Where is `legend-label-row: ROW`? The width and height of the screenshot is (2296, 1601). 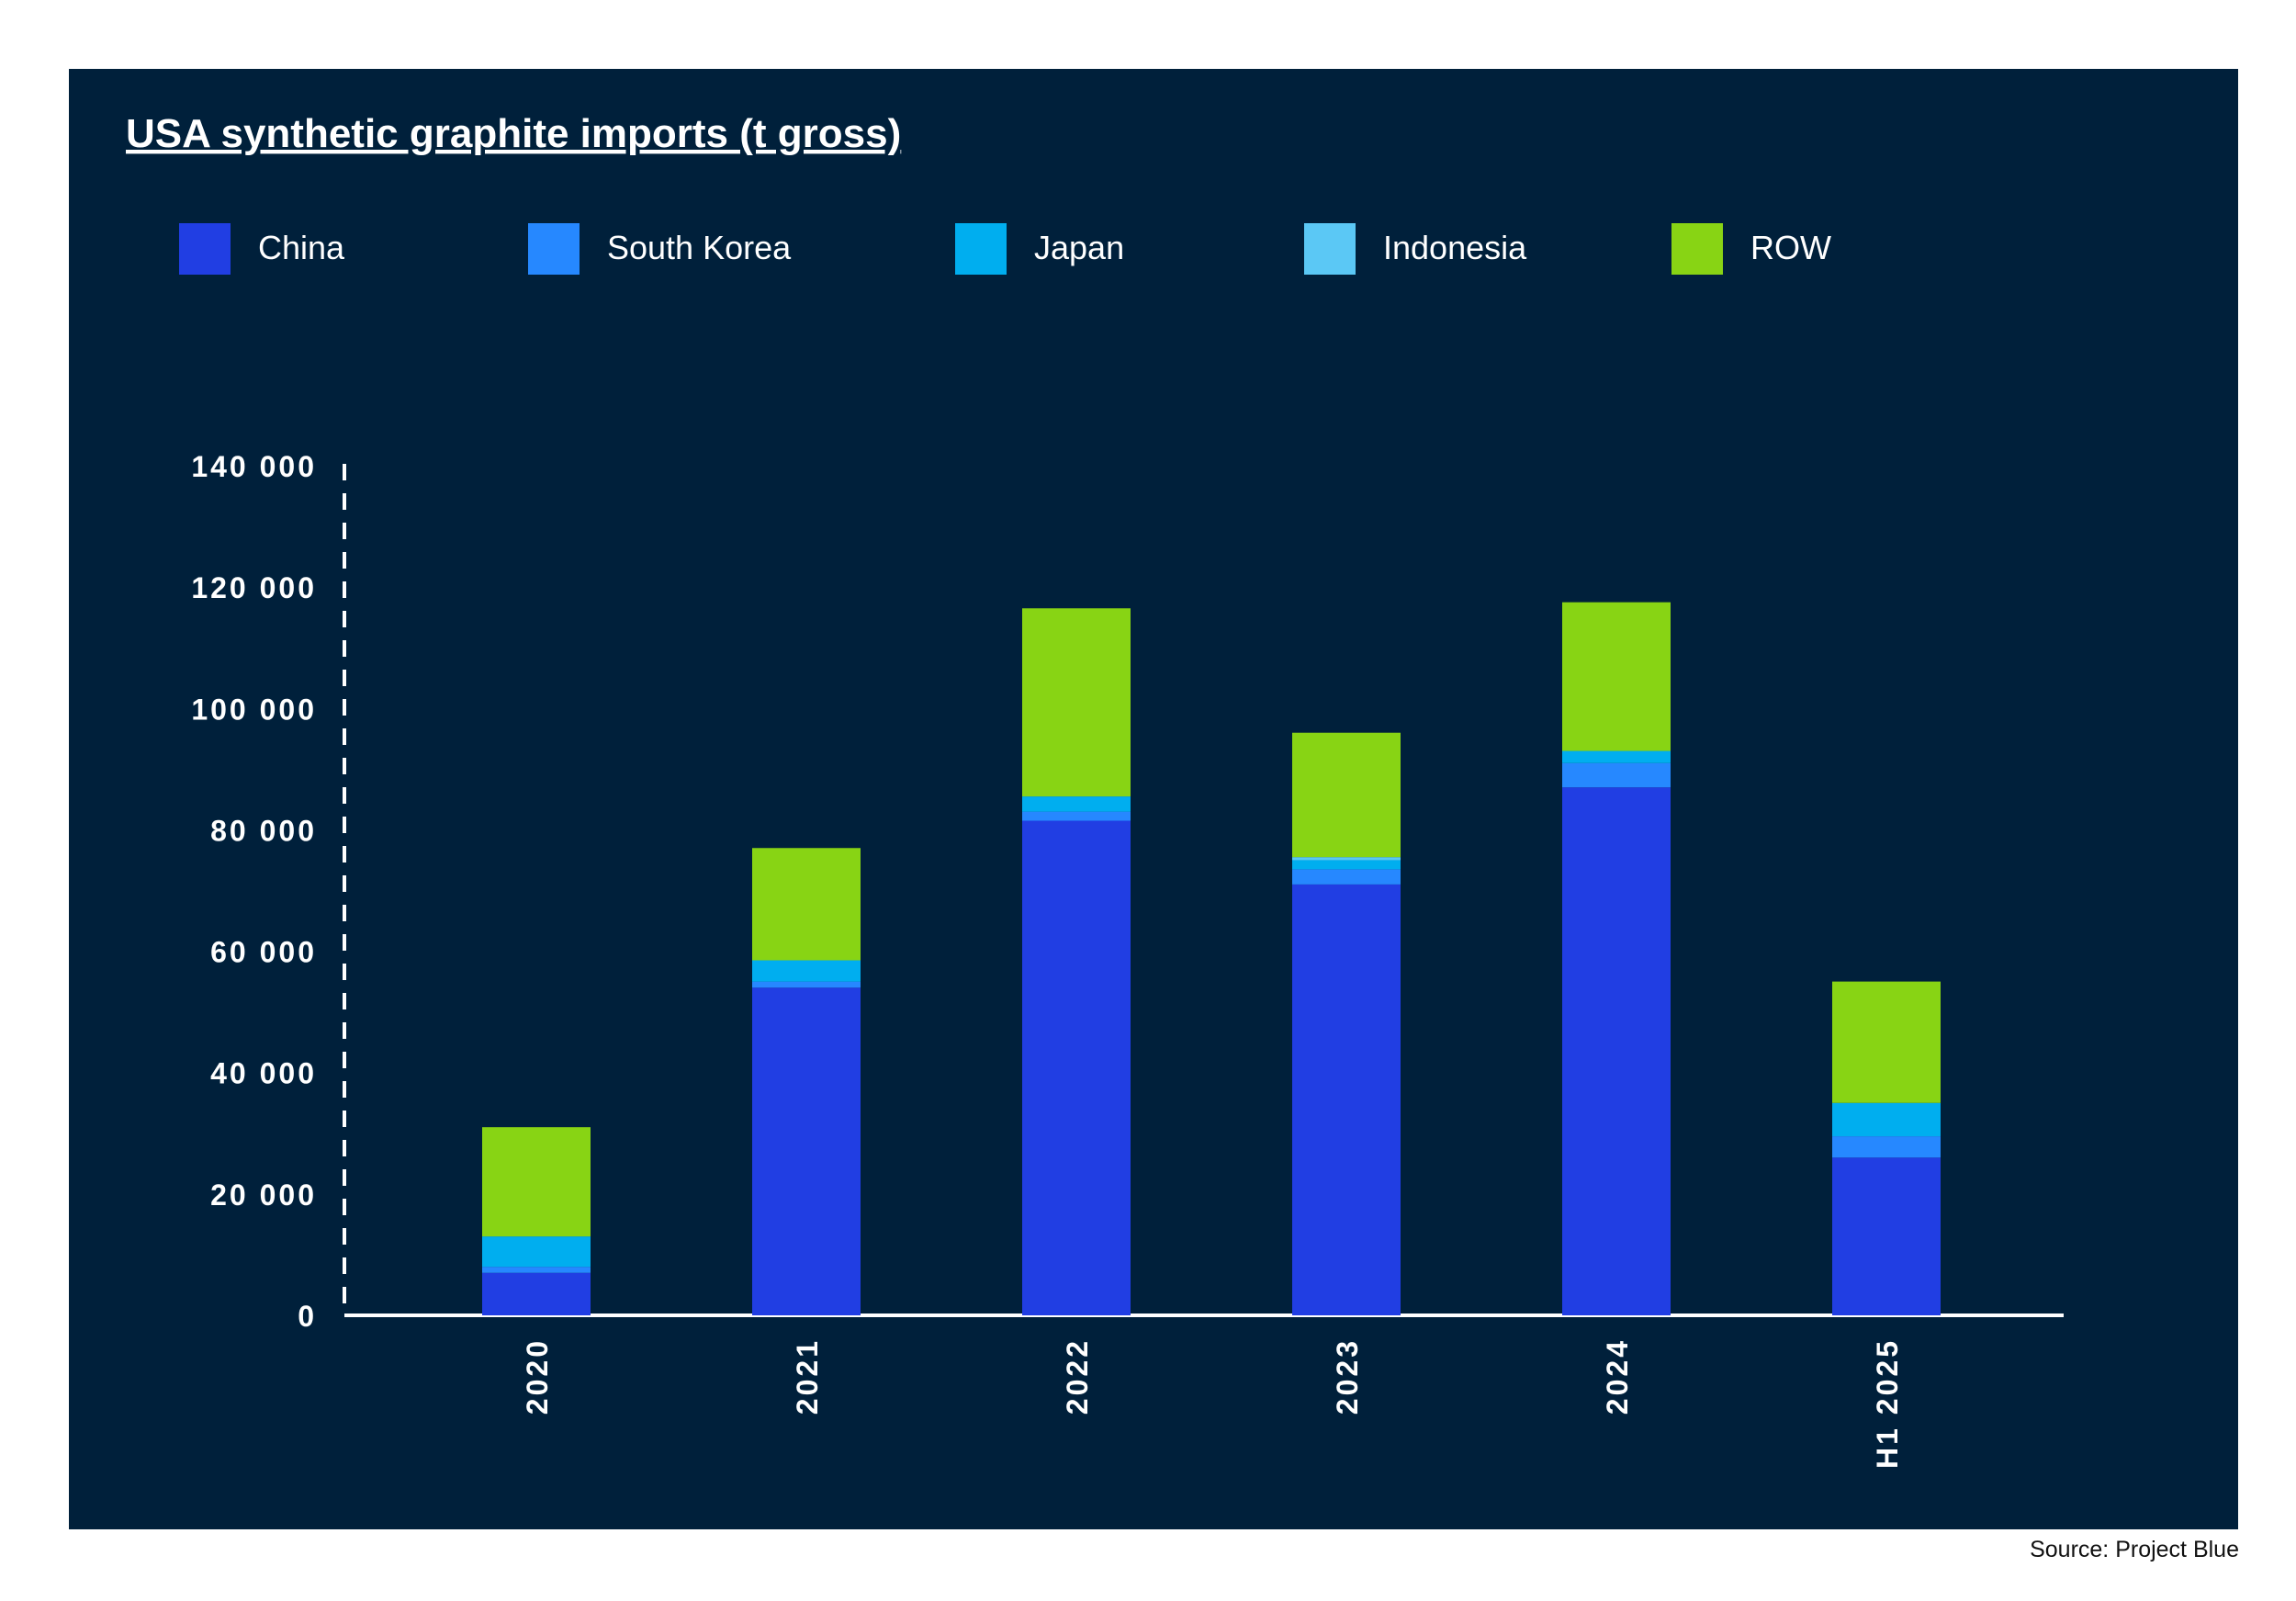 legend-label-row: ROW is located at coordinates (1791, 247).